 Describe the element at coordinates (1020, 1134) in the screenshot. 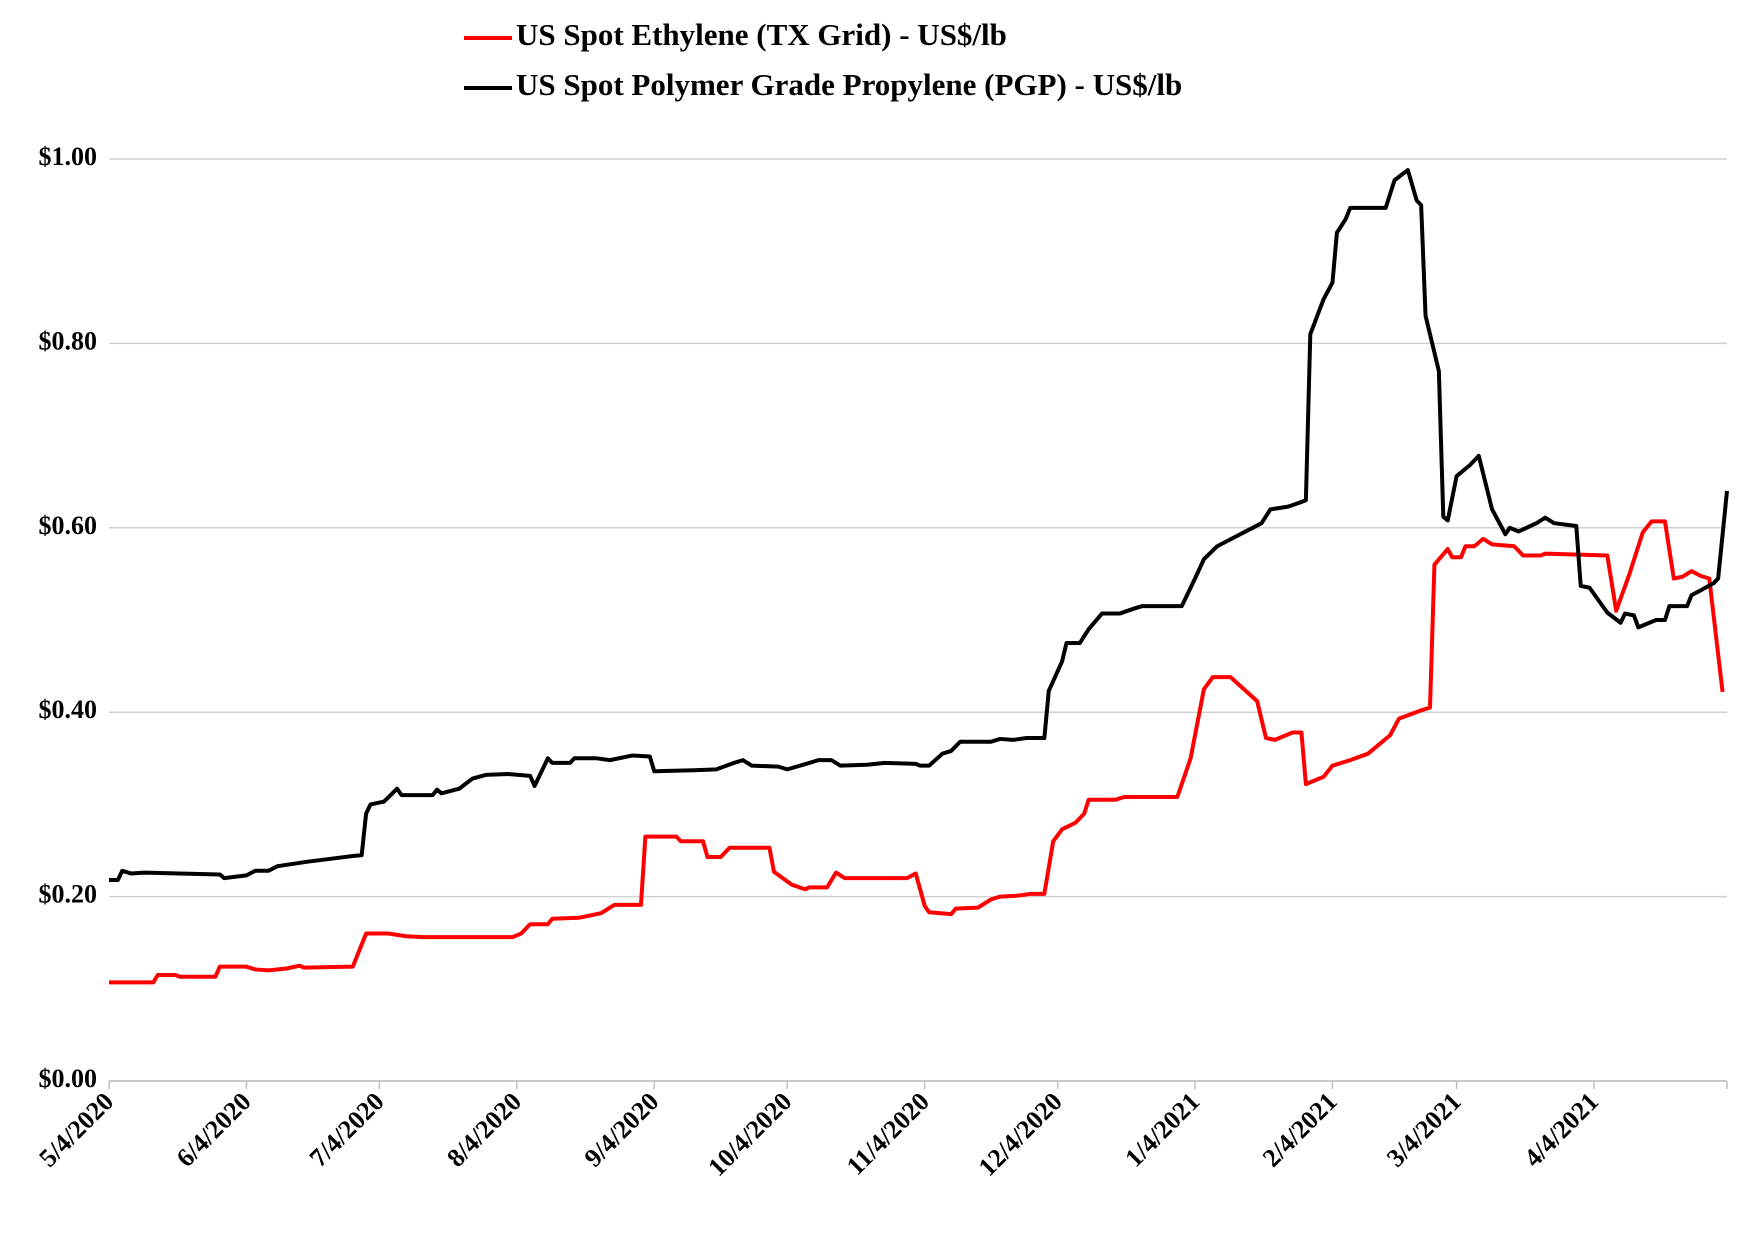

I see `x-tick-label: 12/4/2020` at that location.